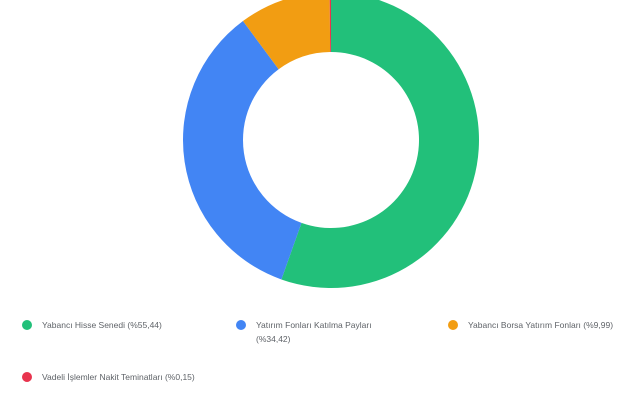 The image size is (618, 405). I want to click on legend-item: Yabancı Hisse Senedi (%55,44), so click(117, 325).